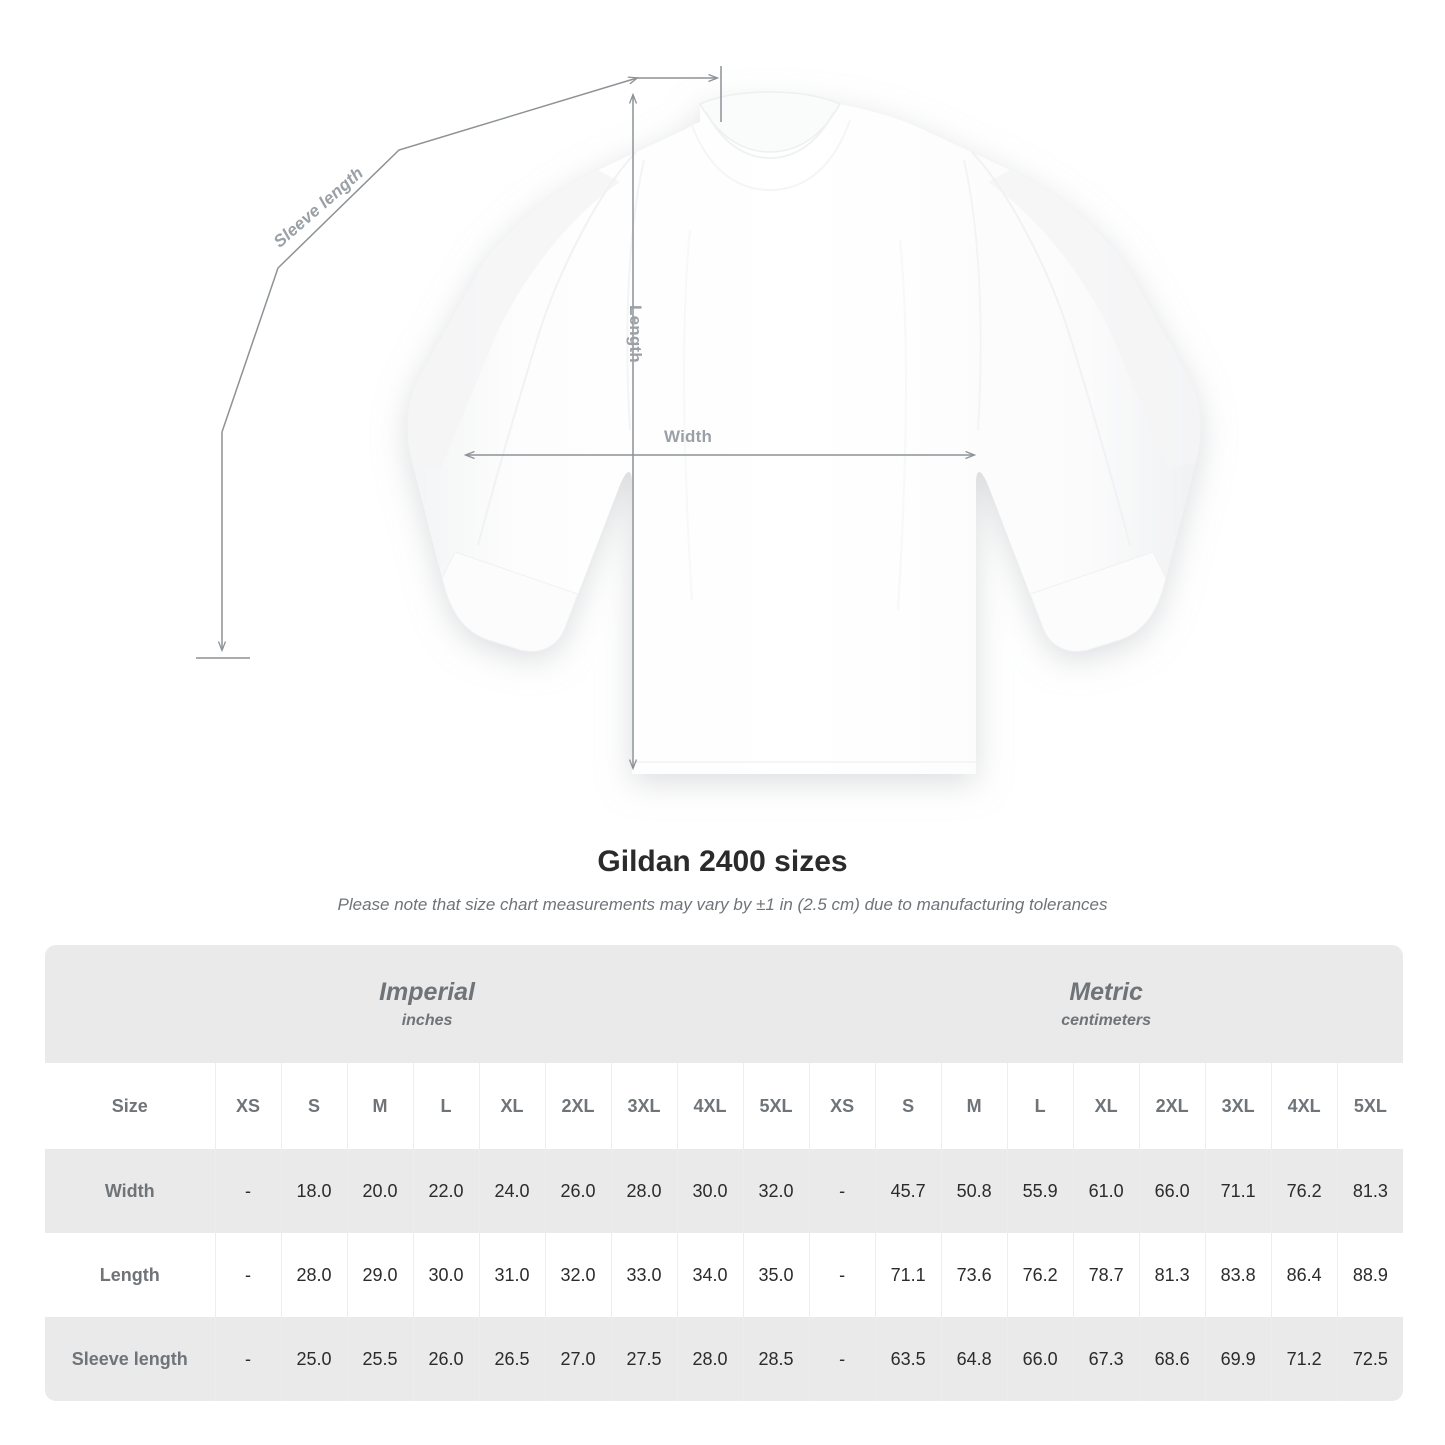 The height and width of the screenshot is (1445, 1445). I want to click on cell-width-imperial-2xl: 26.0, so click(577, 1191).